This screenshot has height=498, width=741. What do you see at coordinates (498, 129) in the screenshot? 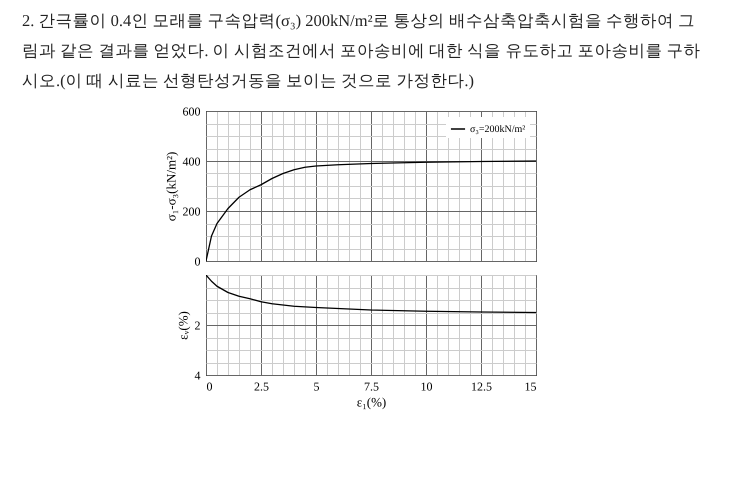
I see `legend-label: σ₃=200kN/m²` at bounding box center [498, 129].